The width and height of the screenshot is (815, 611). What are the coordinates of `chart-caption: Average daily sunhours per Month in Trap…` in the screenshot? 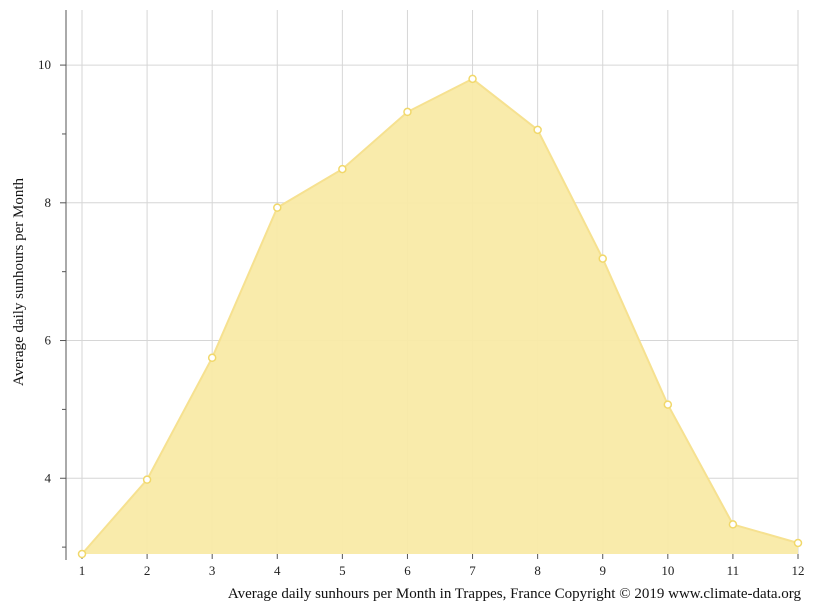 It's located at (515, 594).